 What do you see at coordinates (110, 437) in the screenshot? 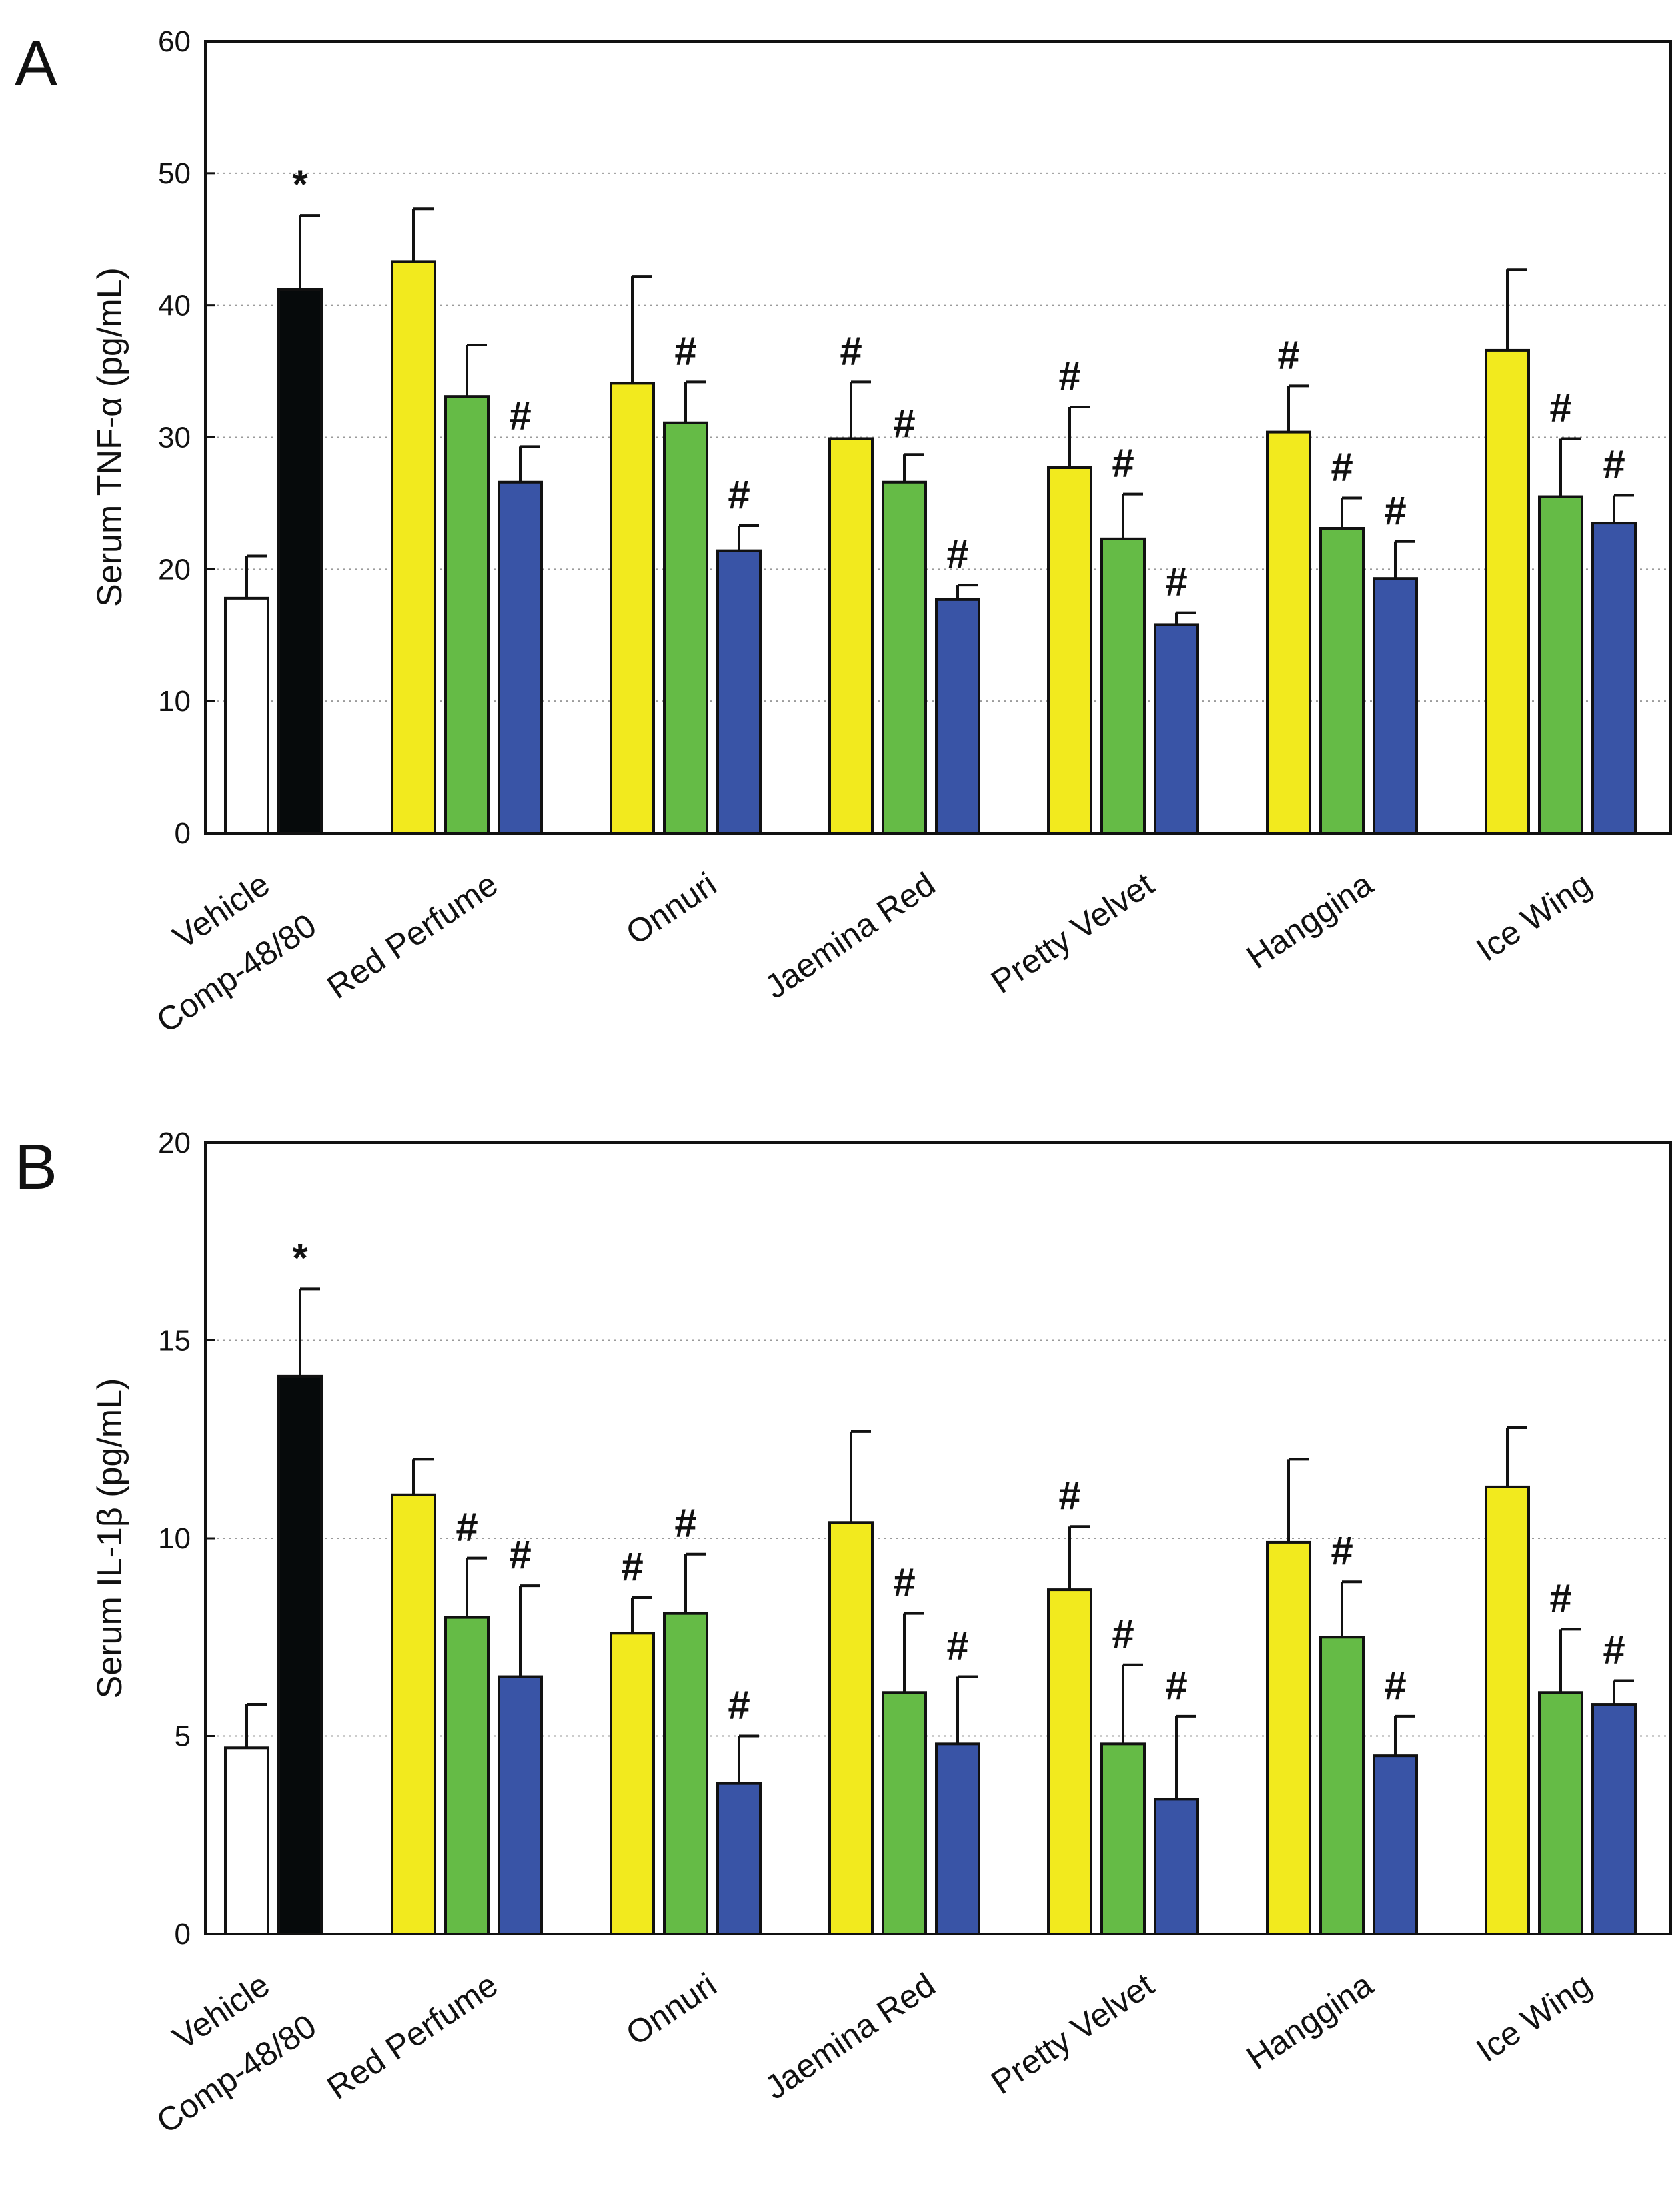
I see `y-axis-title: Serum TNF-α (pg/mL)` at bounding box center [110, 437].